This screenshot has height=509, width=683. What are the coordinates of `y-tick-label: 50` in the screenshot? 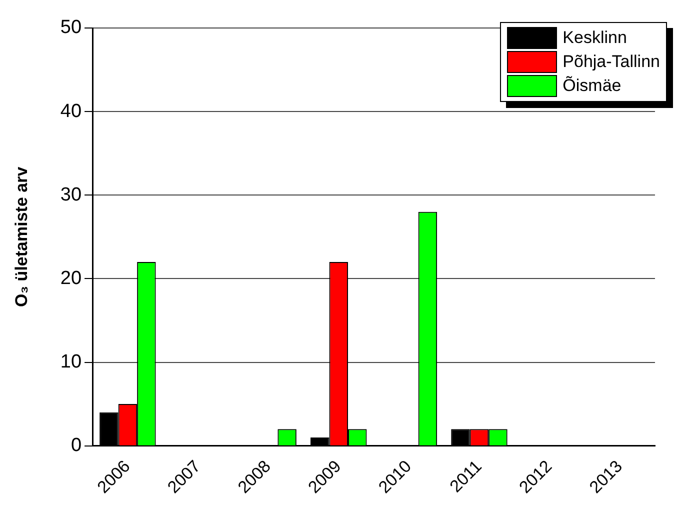 It's located at (71, 27).